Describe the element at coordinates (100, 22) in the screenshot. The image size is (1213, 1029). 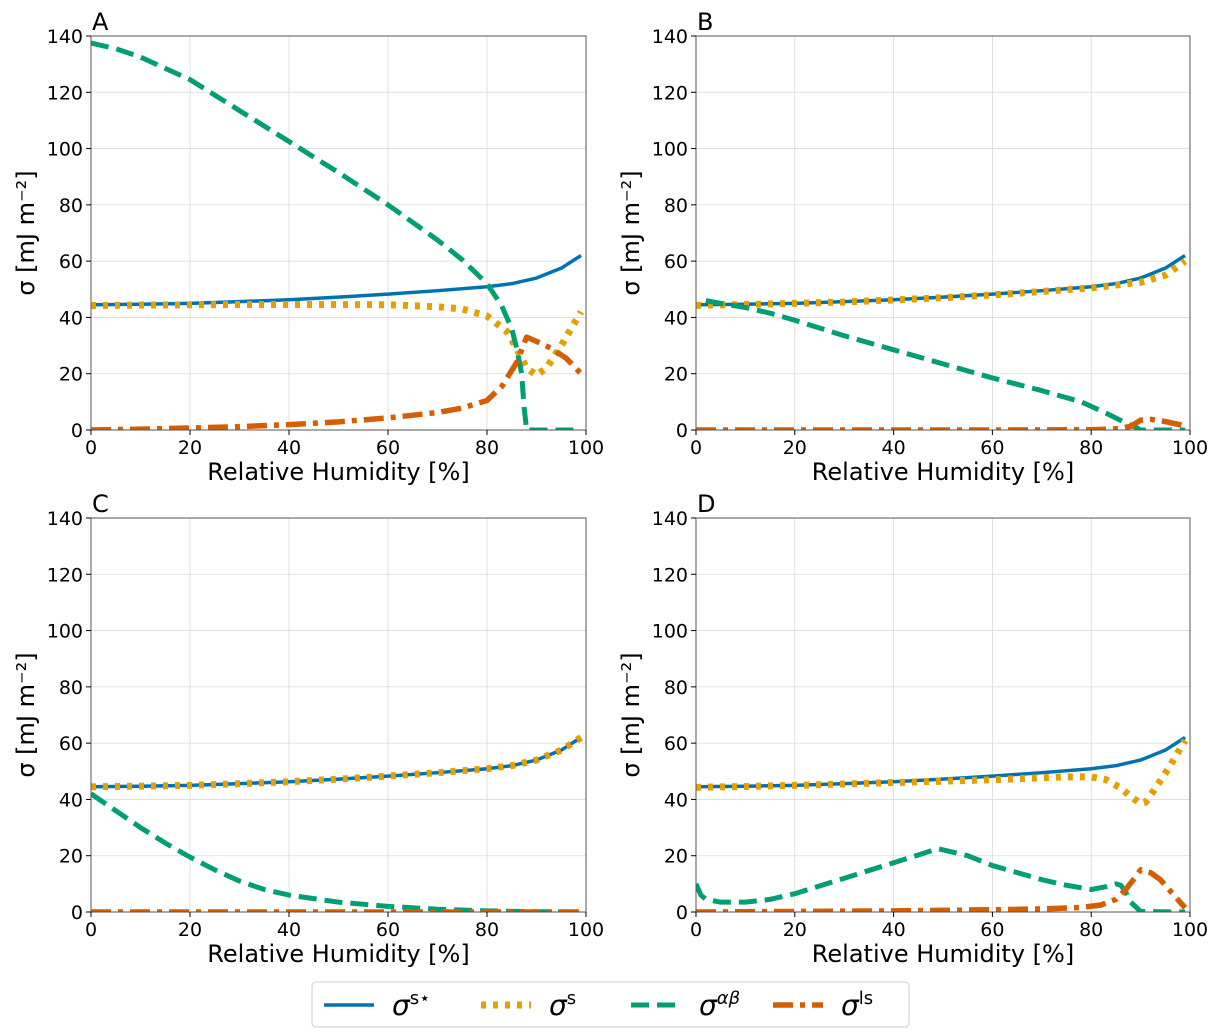
I see `panel-letter: A` at that location.